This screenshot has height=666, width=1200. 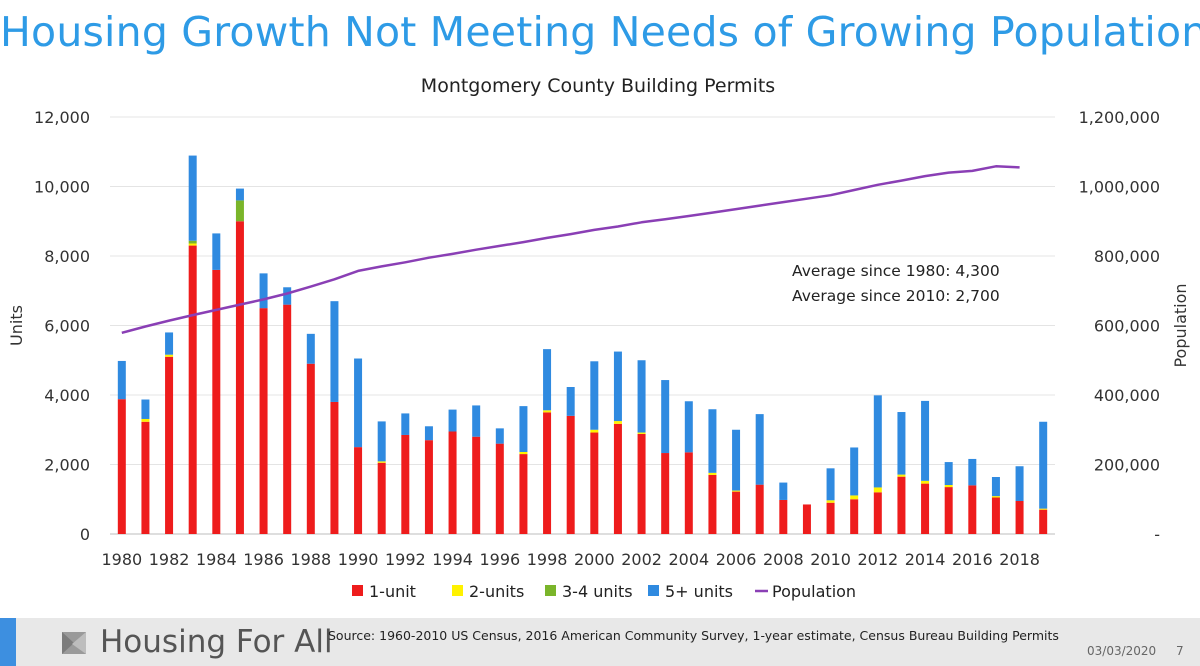 I want to click on bar-2-units-2014, so click(x=925, y=482).